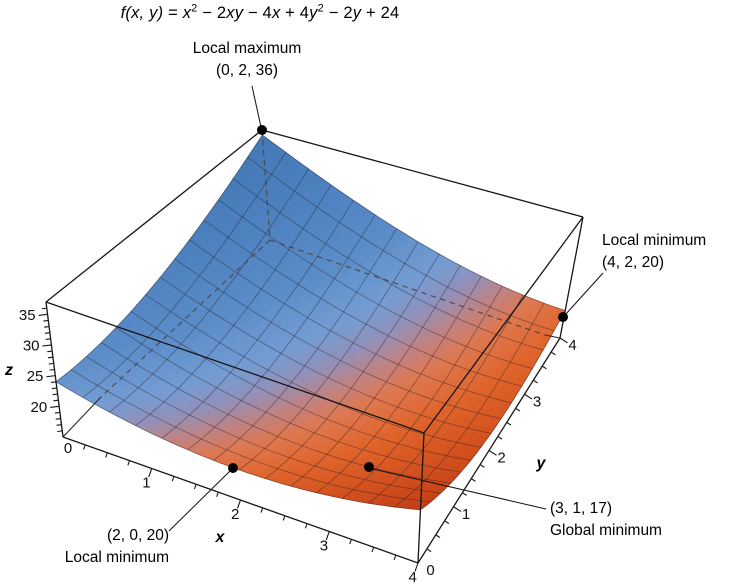  Describe the element at coordinates (466, 514) in the screenshot. I see `y-tick-label: 1` at that location.